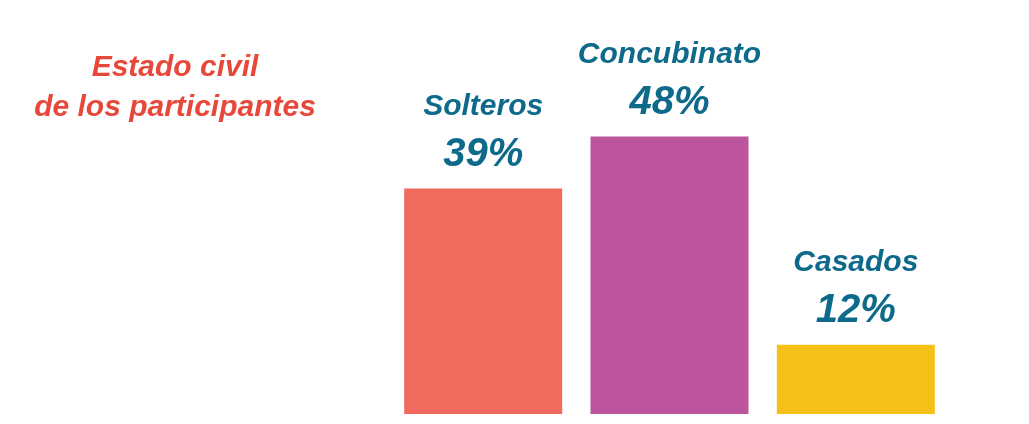  I want to click on data-label: 39%, so click(483, 151).